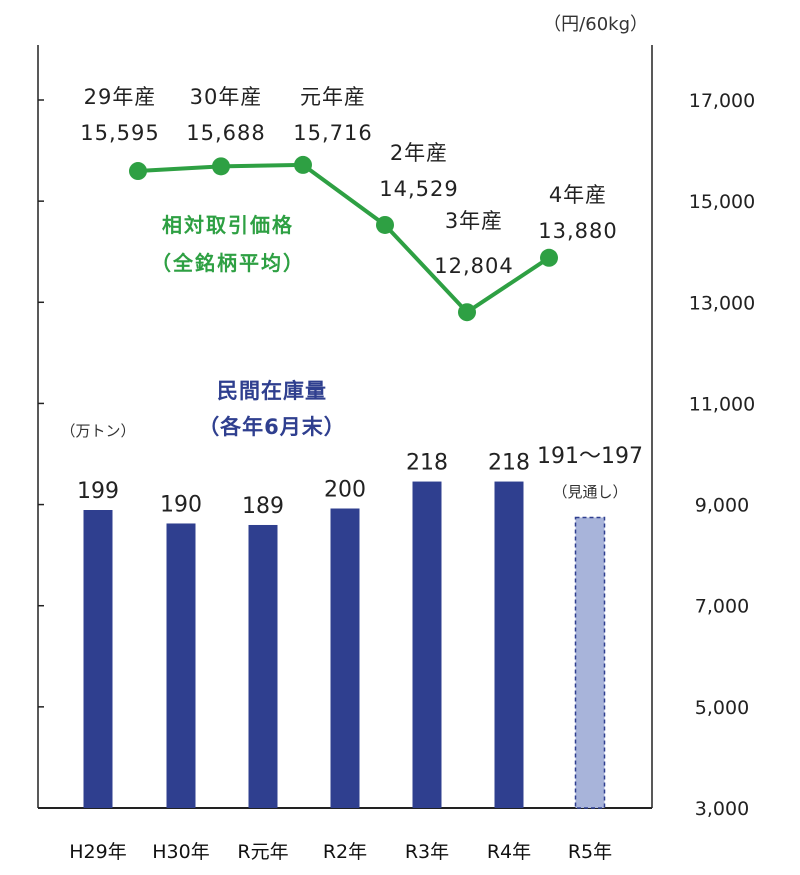  I want to click on bar-series-name: 民間在庫量, so click(272, 391).